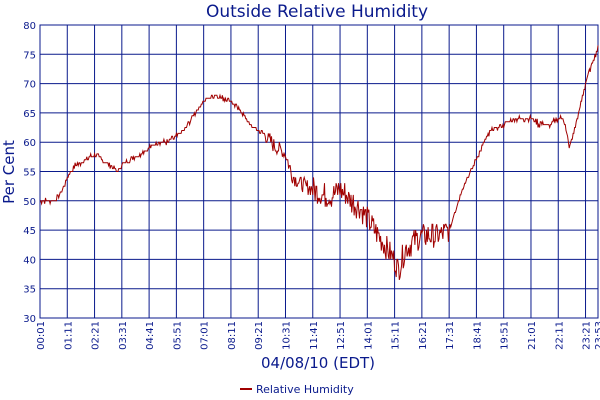  What do you see at coordinates (29, 55) in the screenshot?
I see `y-tick-label: 75` at bounding box center [29, 55].